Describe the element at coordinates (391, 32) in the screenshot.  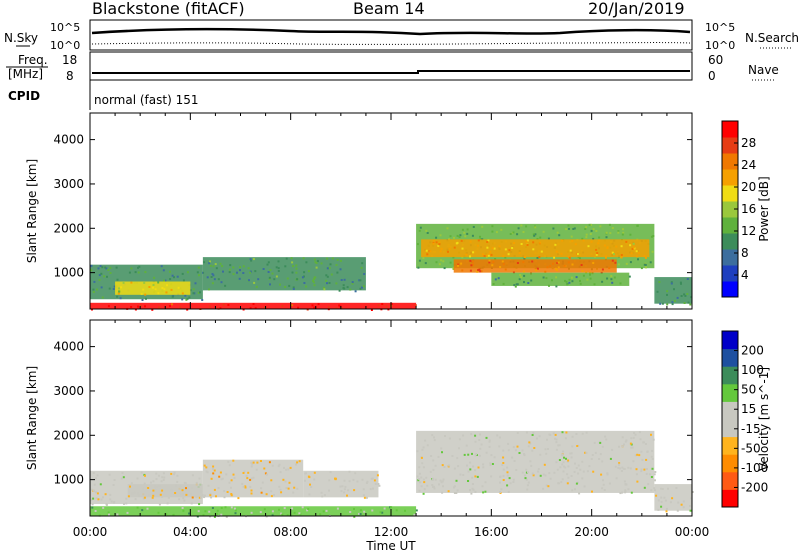
I see `nsky-trace` at that location.